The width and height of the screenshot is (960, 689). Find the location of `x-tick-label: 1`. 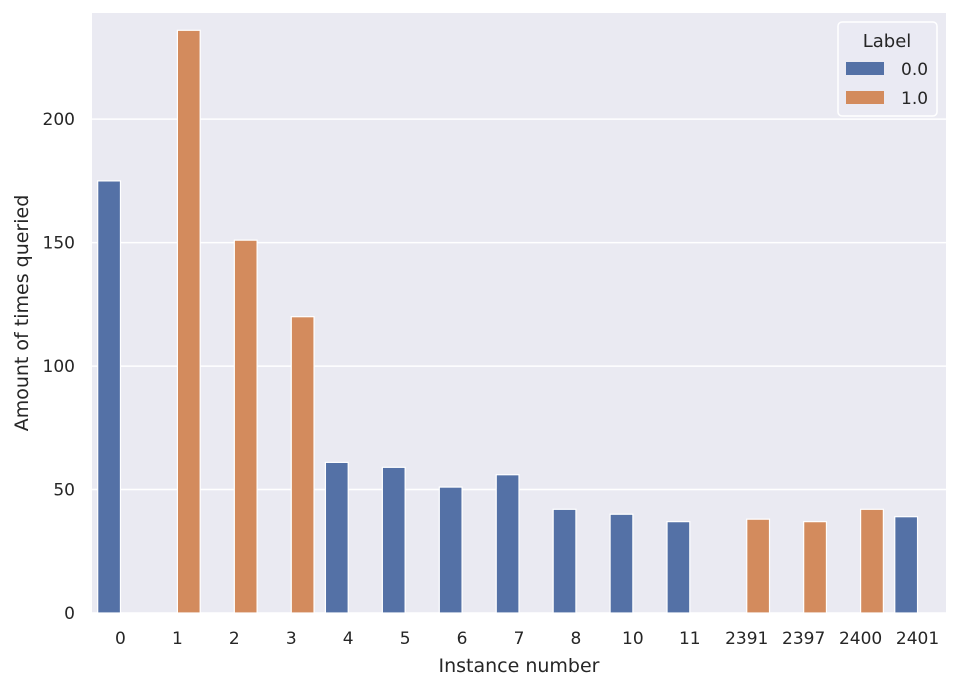

x-tick-label: 1 is located at coordinates (177, 639).